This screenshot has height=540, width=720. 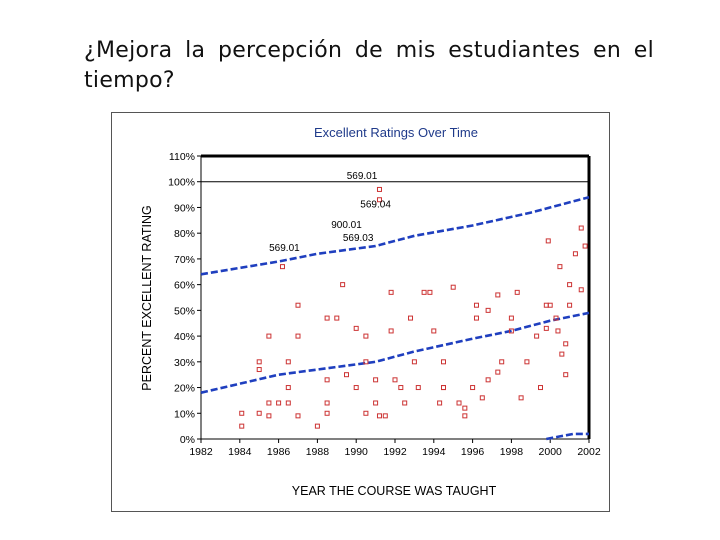 I want to click on annotation-label: 900.01, so click(x=346, y=225).